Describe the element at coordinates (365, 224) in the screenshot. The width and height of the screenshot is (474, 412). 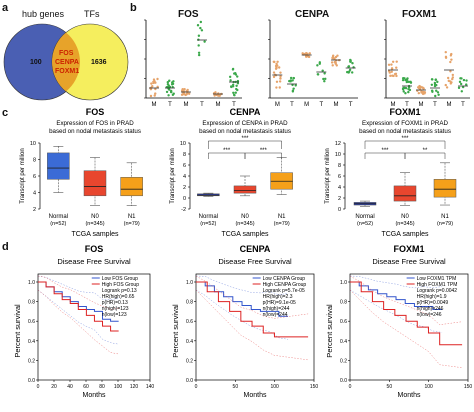
I see `box-group-count: (n=52)` at that location.